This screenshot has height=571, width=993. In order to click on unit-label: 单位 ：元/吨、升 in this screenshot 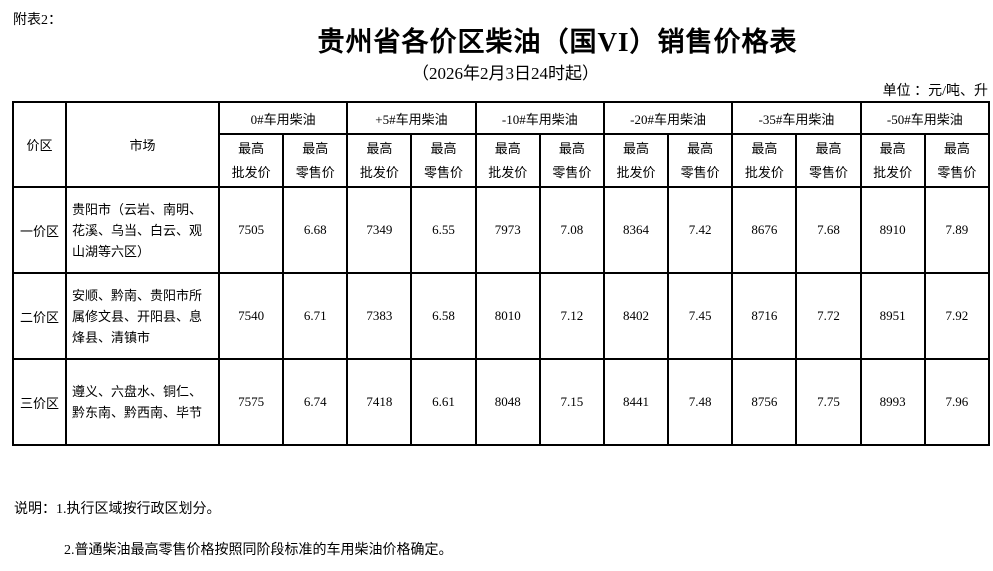, I will do `click(935, 91)`.